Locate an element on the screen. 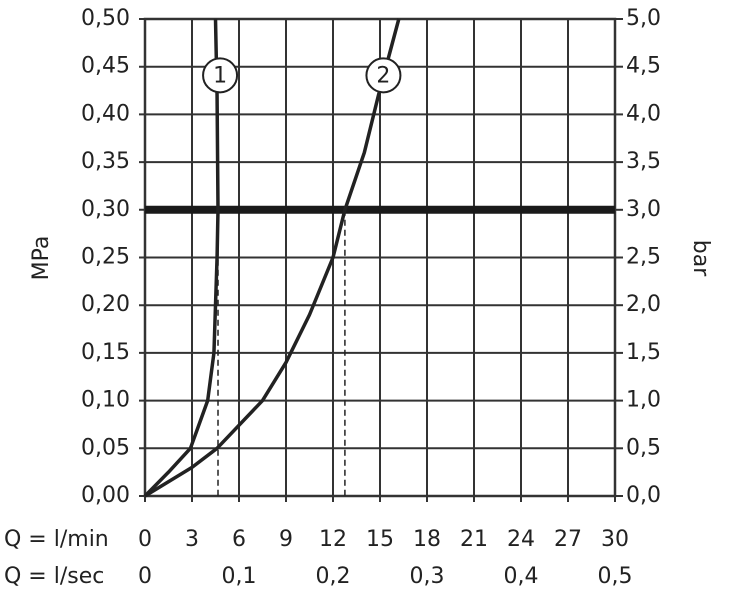 The image size is (731, 594). y-tick-label: 0,00 is located at coordinates (105, 495).